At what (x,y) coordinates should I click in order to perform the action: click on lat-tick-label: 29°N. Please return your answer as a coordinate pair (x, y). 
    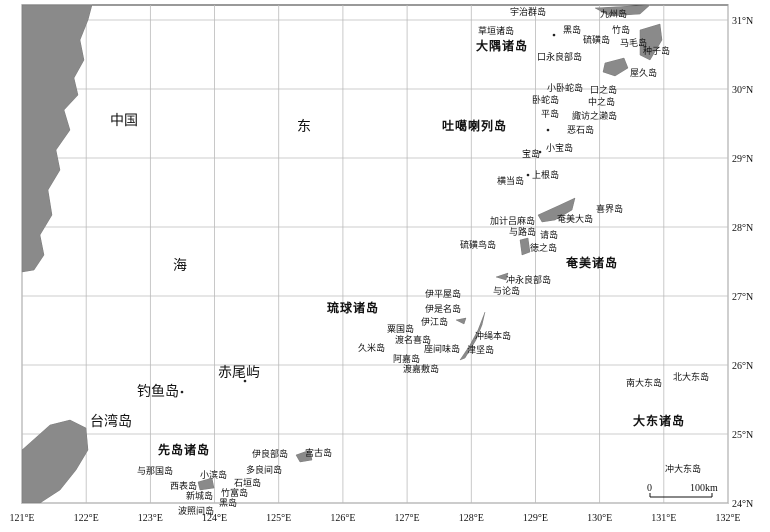
    Looking at the image, I should click on (742, 159).